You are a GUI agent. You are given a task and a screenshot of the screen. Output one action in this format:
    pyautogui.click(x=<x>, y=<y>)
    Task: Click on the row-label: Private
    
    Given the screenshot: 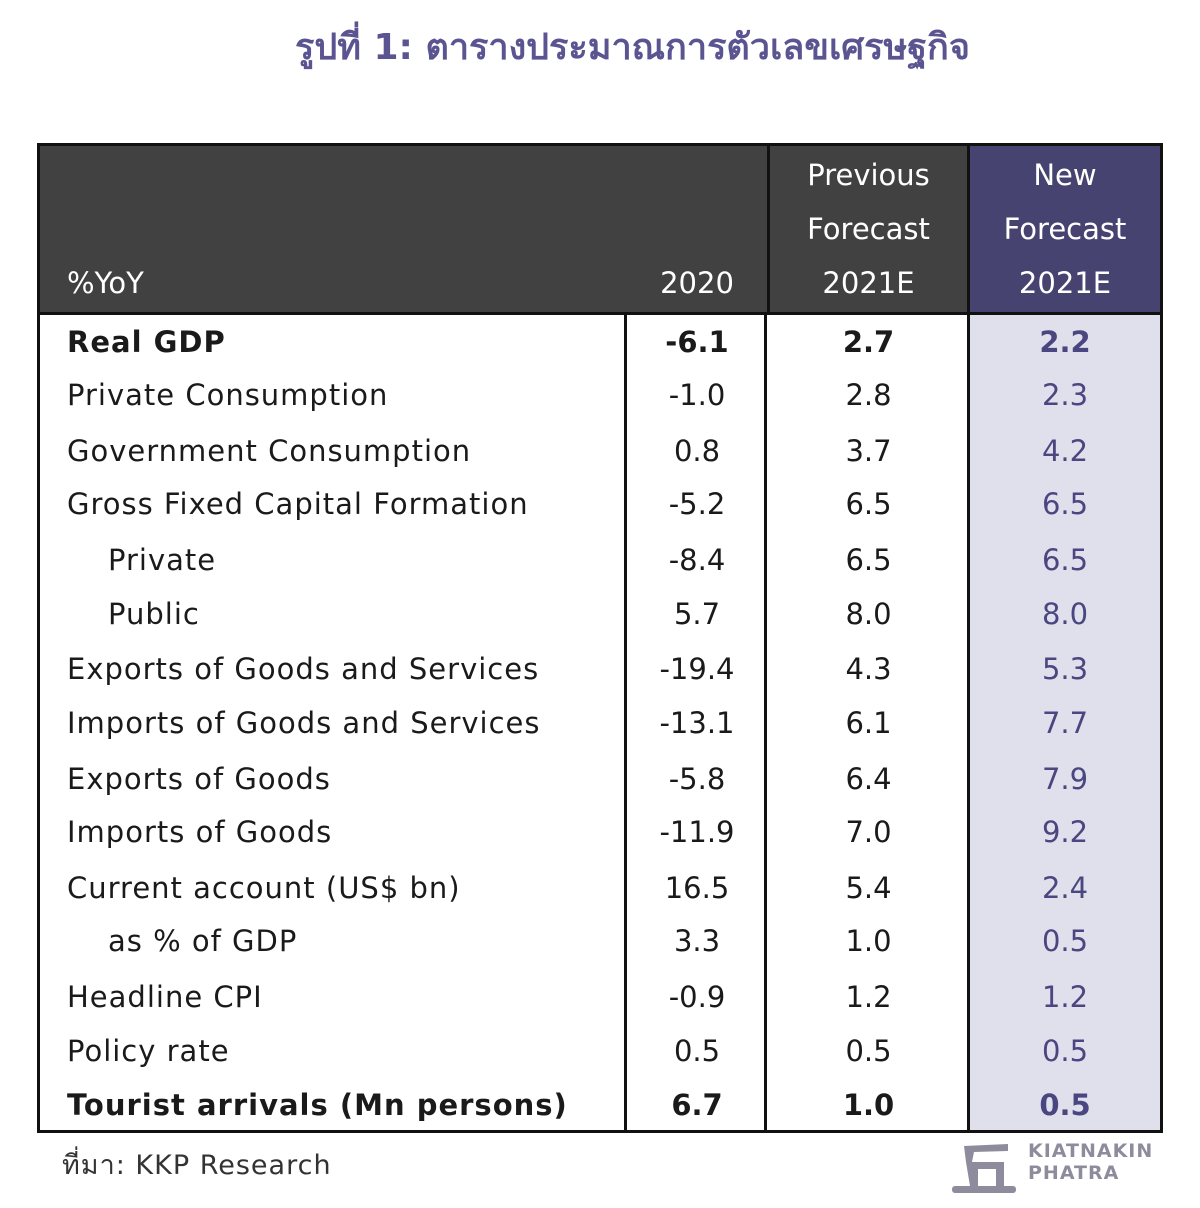 What is the action you would take?
    pyautogui.click(x=162, y=560)
    